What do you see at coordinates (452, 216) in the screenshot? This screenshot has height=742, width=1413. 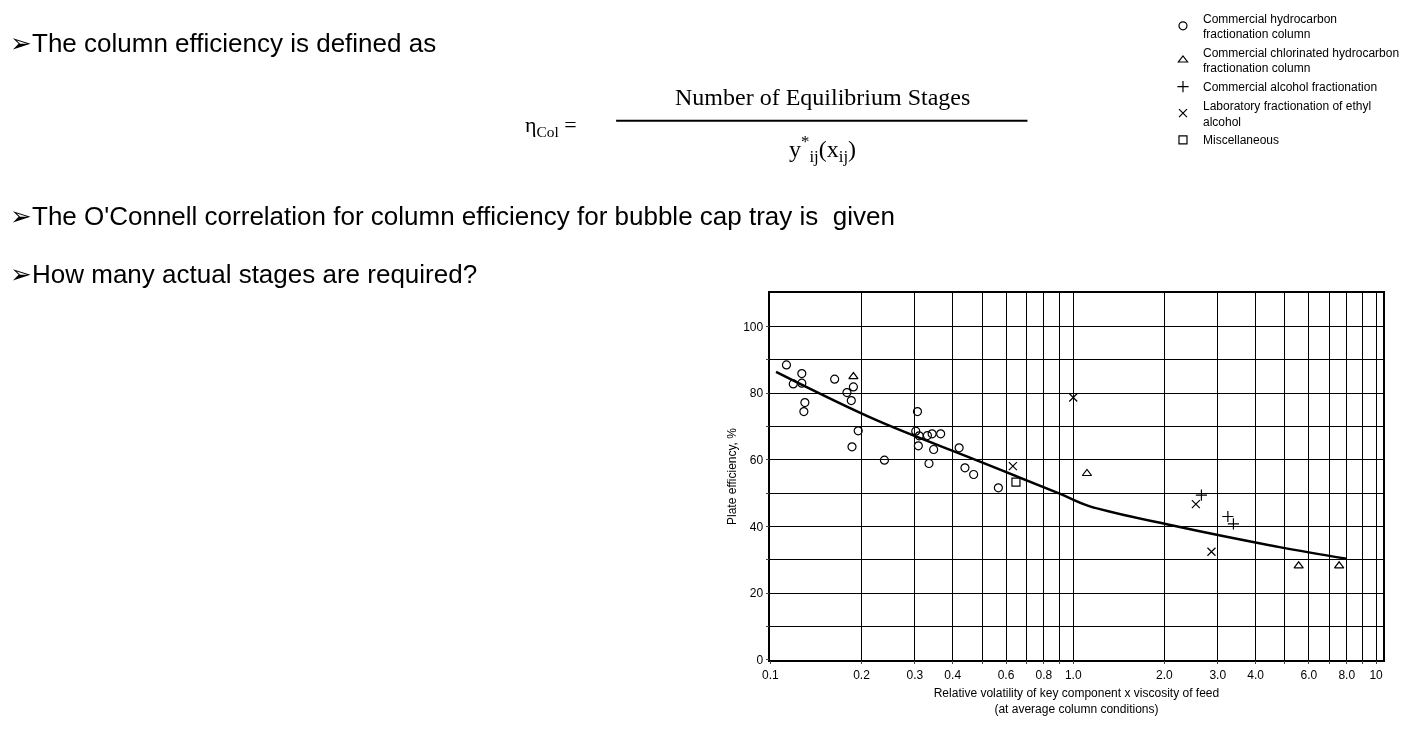 I see `text: ➢The O'Connell correlation for column efficiency for bubble cap tray is given` at bounding box center [452, 216].